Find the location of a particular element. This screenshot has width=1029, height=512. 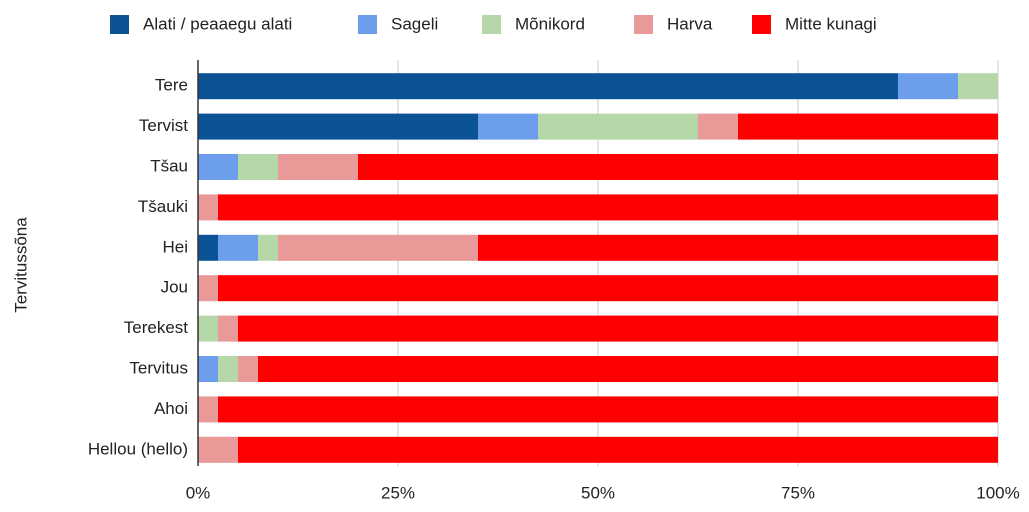

x-tick-label: 0% is located at coordinates (198, 492).